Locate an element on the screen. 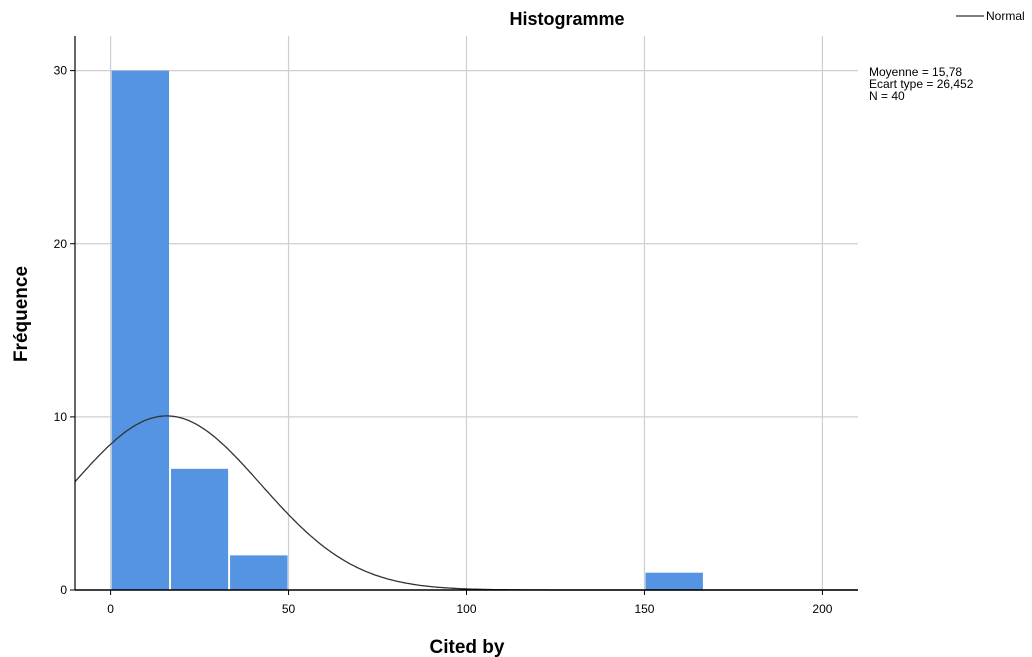 This screenshot has height=657, width=1032. x-tick-label: 50 is located at coordinates (289, 609).